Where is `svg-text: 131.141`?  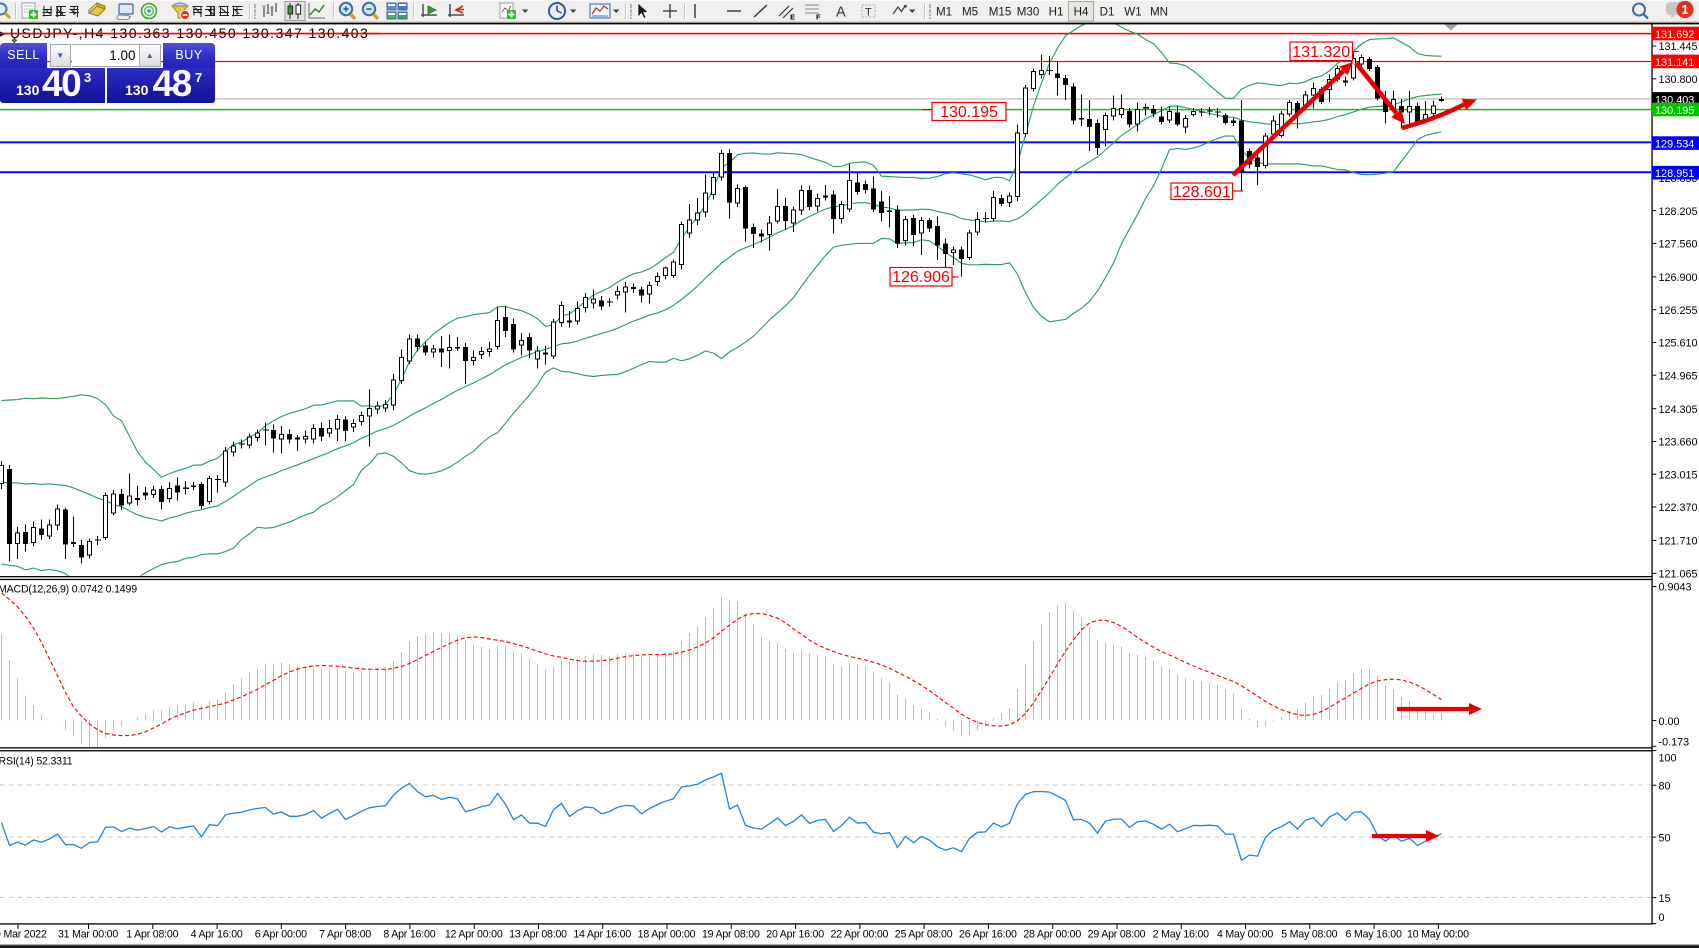
svg-text: 131.141 is located at coordinates (1674, 63).